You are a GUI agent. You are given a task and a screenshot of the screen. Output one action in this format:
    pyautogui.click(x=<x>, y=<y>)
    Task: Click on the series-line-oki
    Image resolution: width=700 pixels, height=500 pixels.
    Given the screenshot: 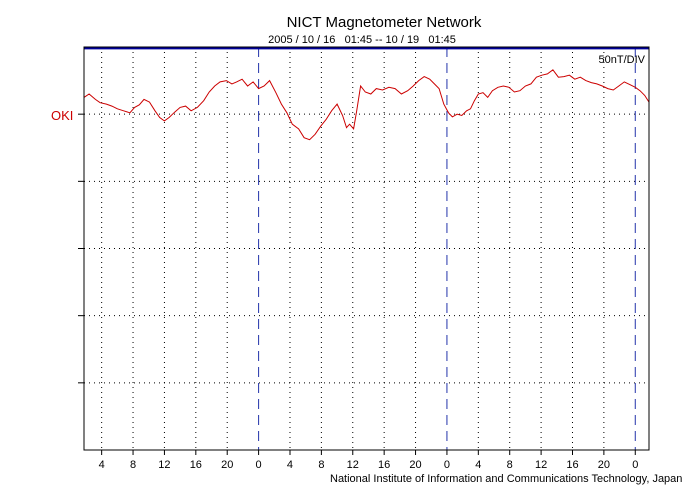 What is the action you would take?
    pyautogui.click(x=366, y=105)
    